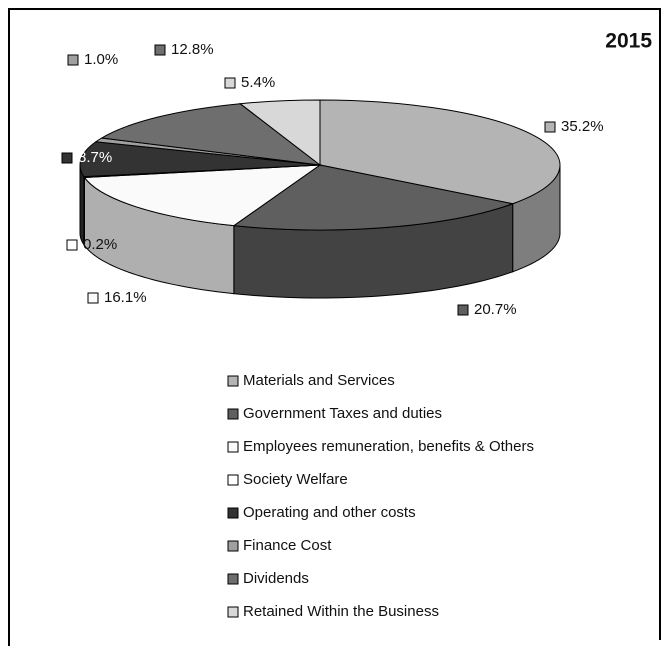 The image size is (663, 646). I want to click on data-label: 0.2%, so click(100, 244).